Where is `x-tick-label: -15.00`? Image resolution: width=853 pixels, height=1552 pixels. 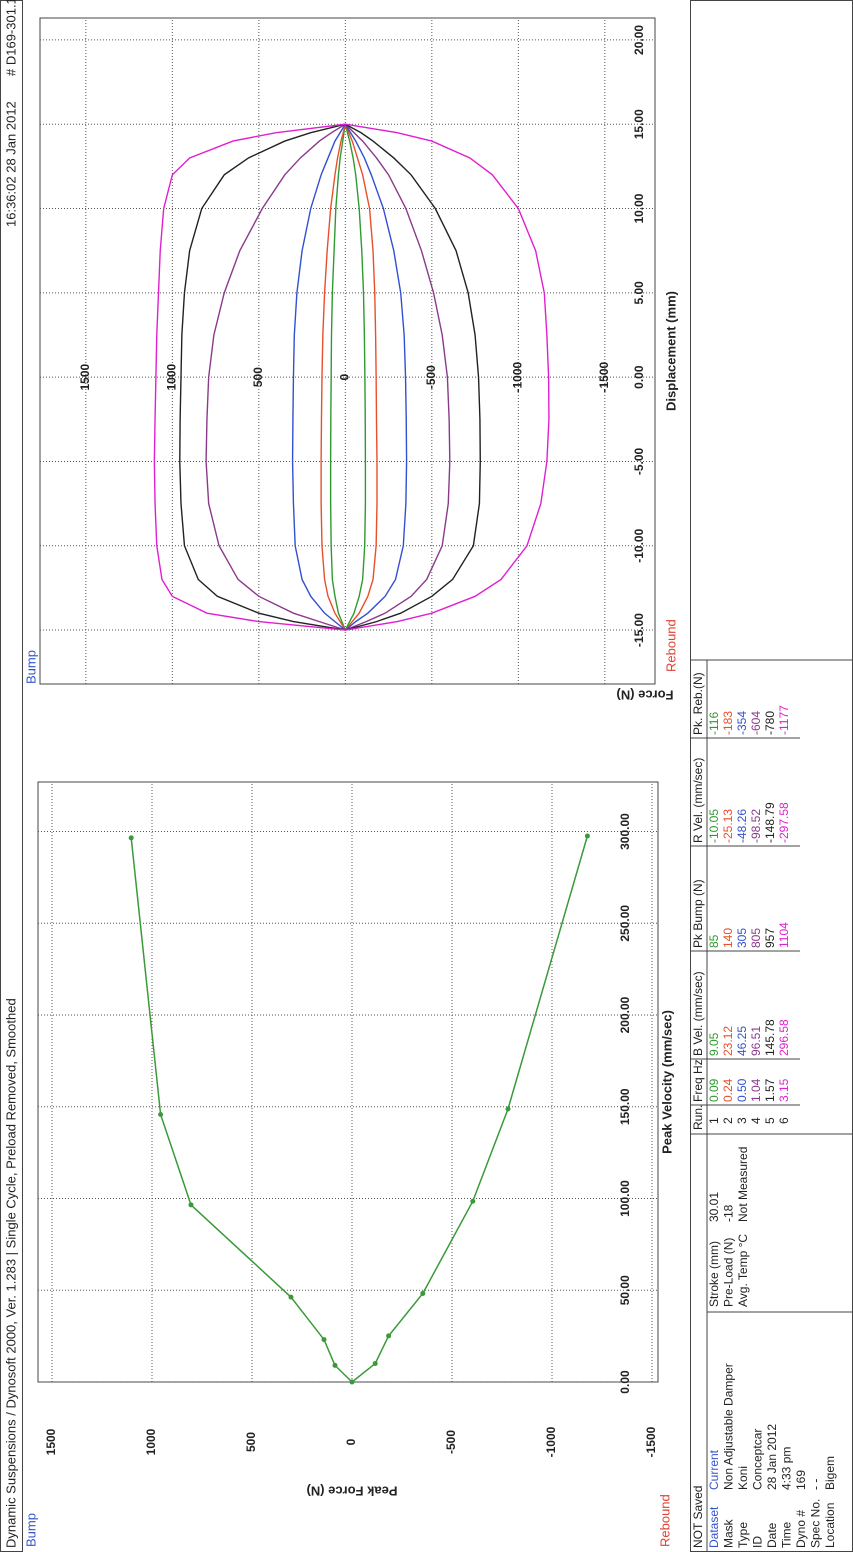
x-tick-label: -15.00 is located at coordinates (639, 630).